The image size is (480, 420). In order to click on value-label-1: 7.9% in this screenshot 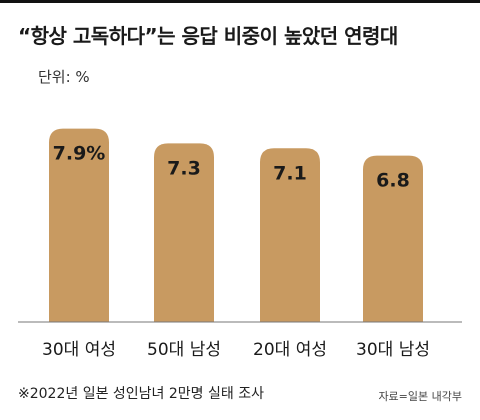, I will do `click(79, 154)`.